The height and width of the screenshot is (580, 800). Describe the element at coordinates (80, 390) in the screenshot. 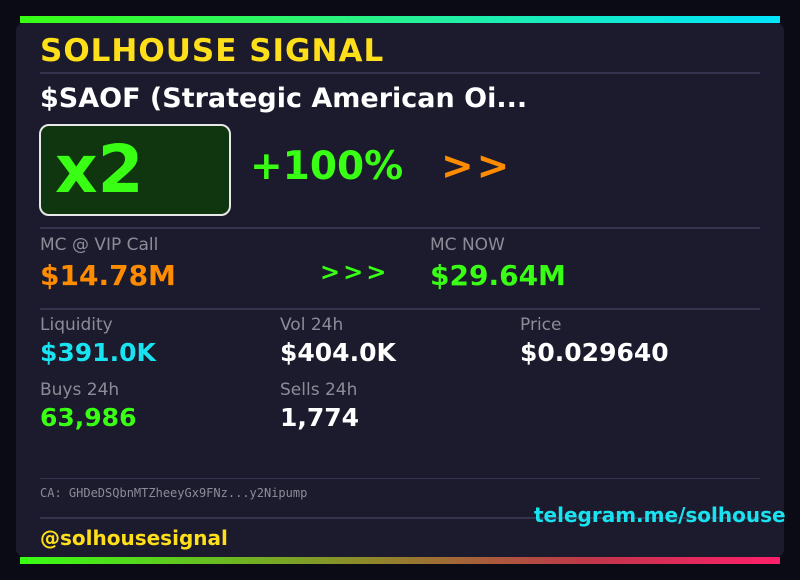

I see `buys-label: Buys 24h` at that location.